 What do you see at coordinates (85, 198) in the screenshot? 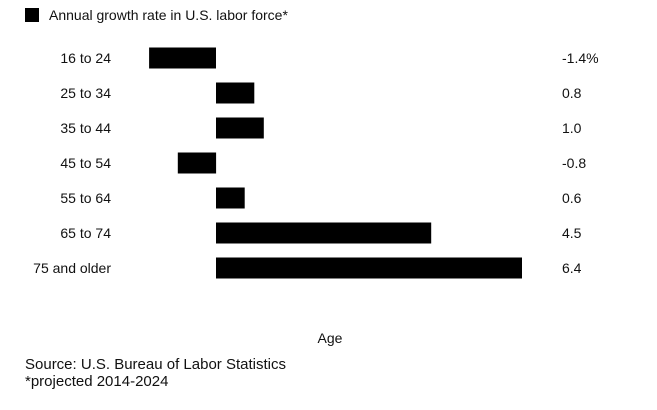
I see `category-label-4: 55 to 64` at bounding box center [85, 198].